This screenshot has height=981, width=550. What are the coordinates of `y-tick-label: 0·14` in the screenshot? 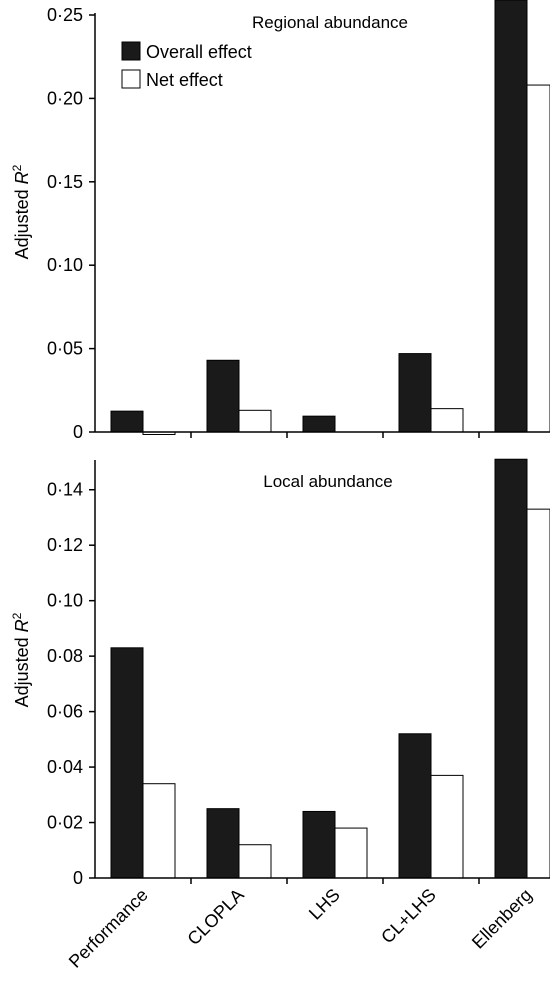 It's located at (65, 490).